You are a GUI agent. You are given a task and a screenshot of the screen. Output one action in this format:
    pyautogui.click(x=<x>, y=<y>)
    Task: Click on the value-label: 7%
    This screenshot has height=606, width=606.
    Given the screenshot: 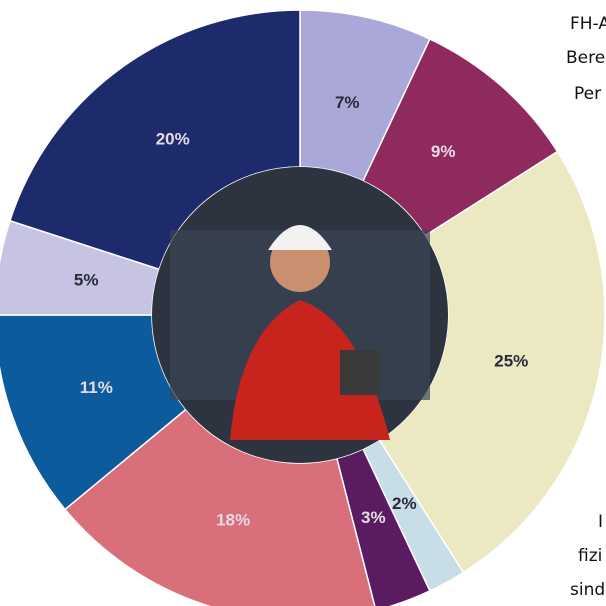 What is the action you would take?
    pyautogui.click(x=347, y=102)
    